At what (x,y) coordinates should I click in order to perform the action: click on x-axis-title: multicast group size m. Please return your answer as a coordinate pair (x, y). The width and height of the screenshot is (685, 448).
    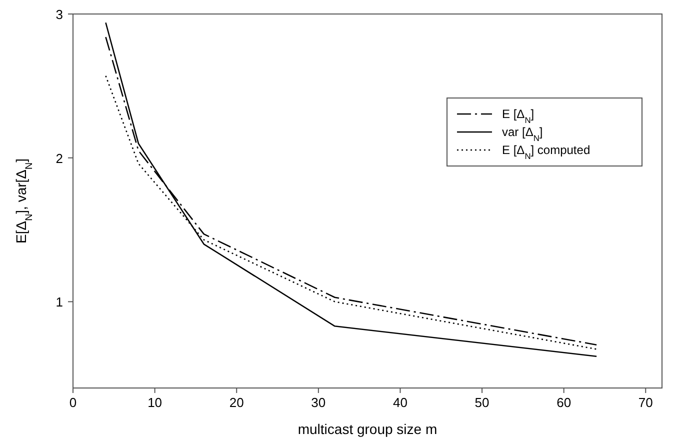
    Looking at the image, I should click on (368, 429).